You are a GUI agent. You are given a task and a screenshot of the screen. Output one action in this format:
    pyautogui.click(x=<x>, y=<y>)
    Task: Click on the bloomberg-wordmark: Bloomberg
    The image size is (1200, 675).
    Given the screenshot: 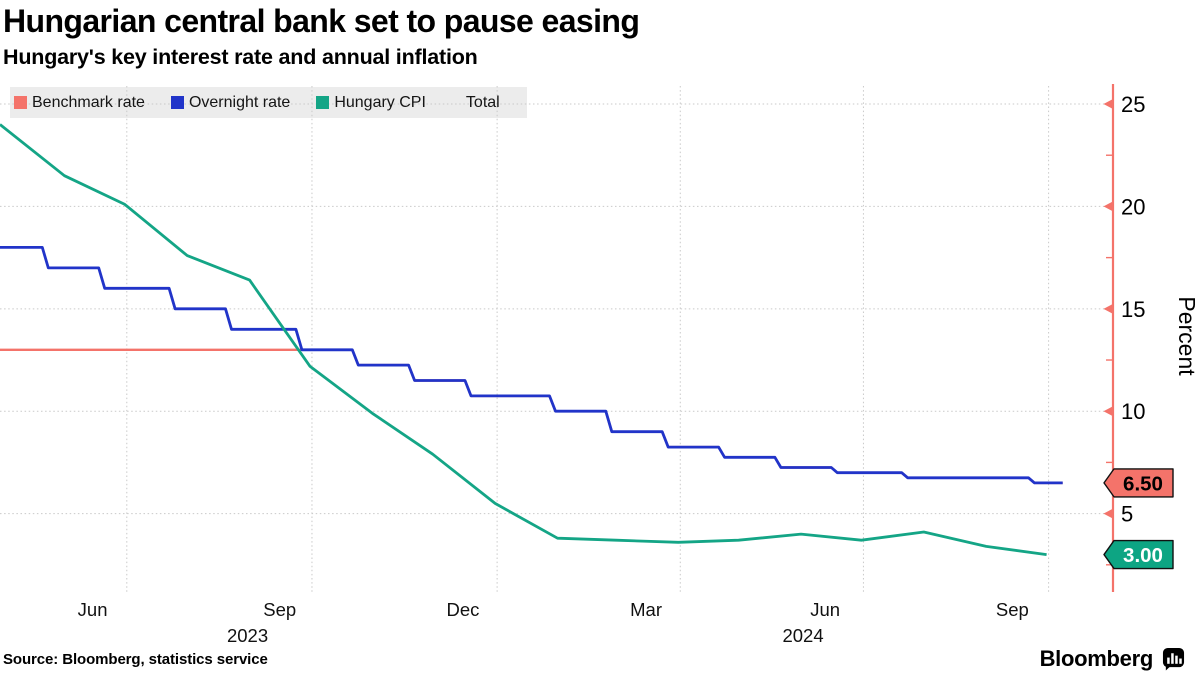 What is the action you would take?
    pyautogui.click(x=1096, y=658)
    